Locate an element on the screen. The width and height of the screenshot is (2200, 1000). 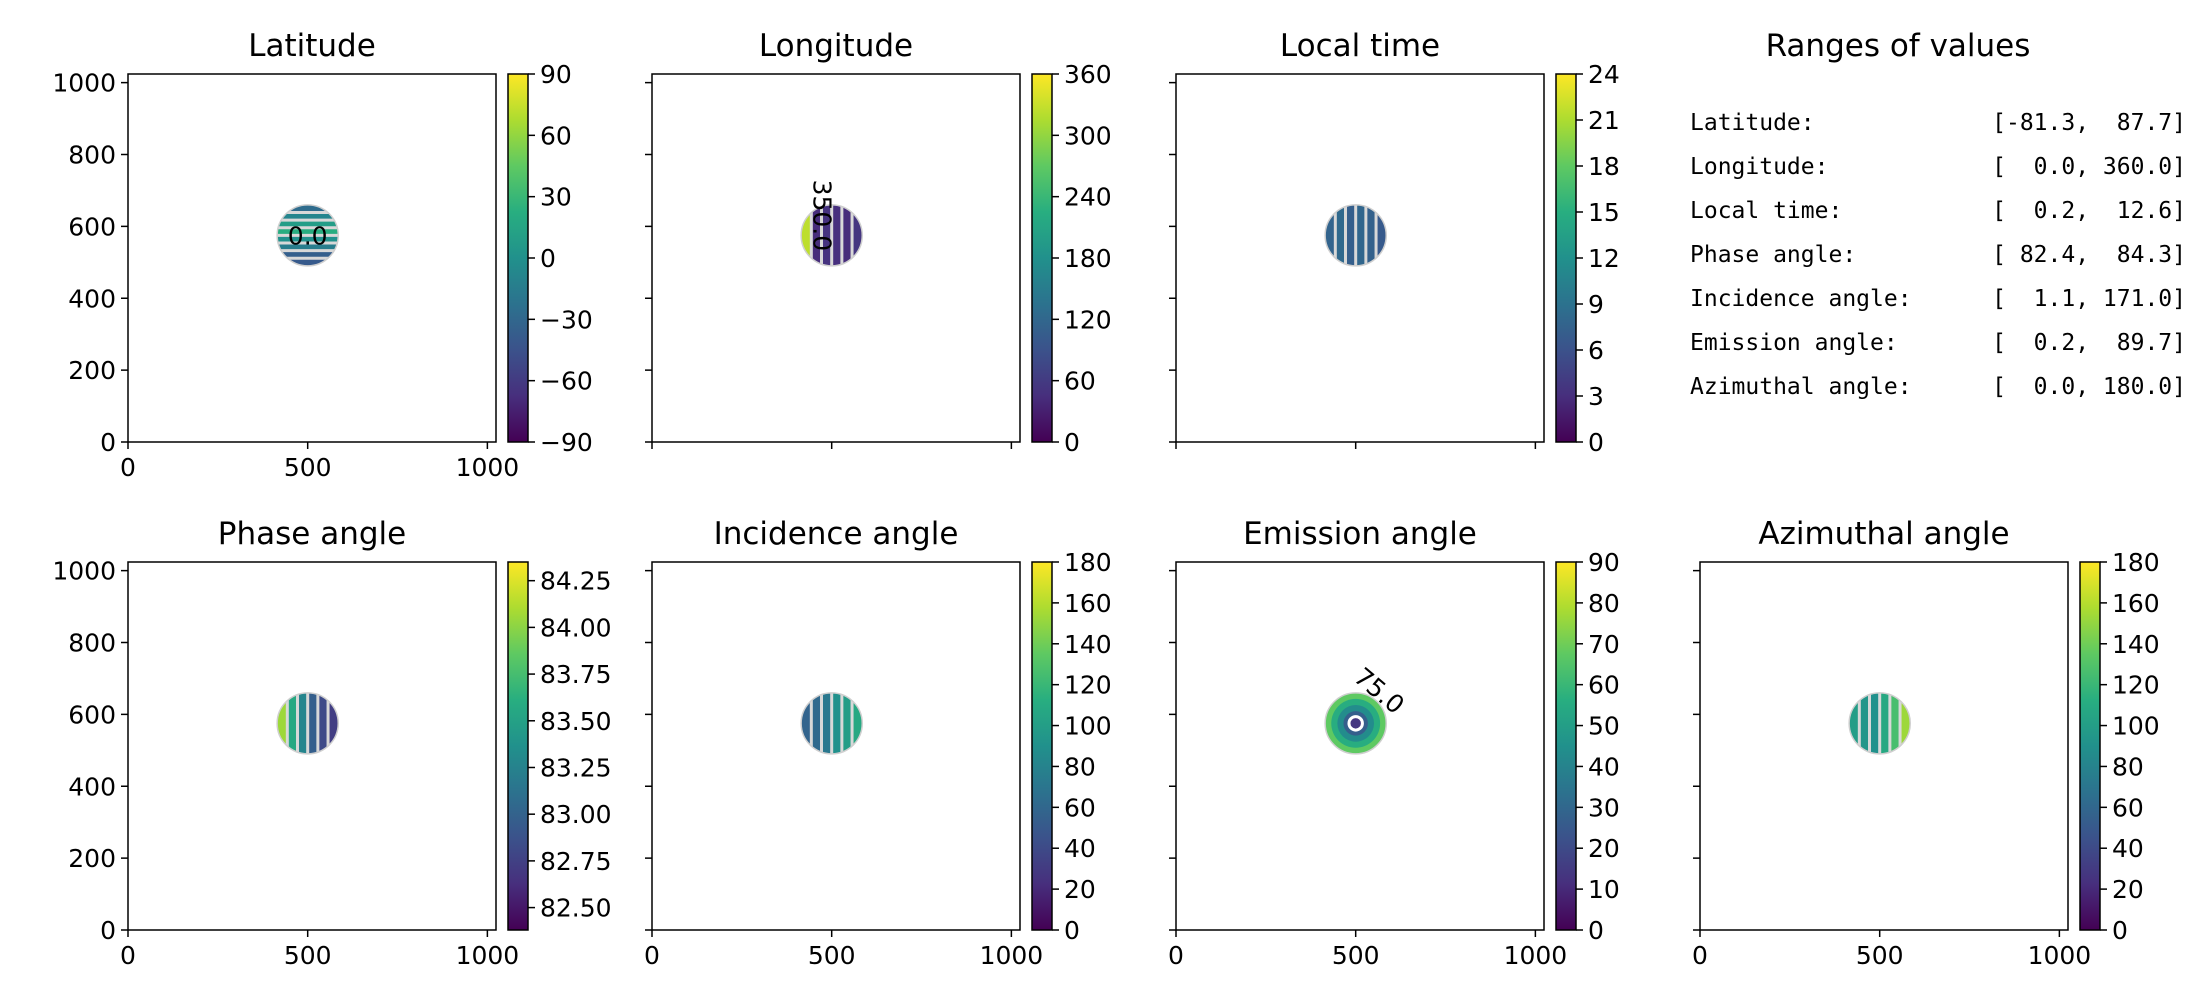
contour-line is located at coordinates (1355, 723).